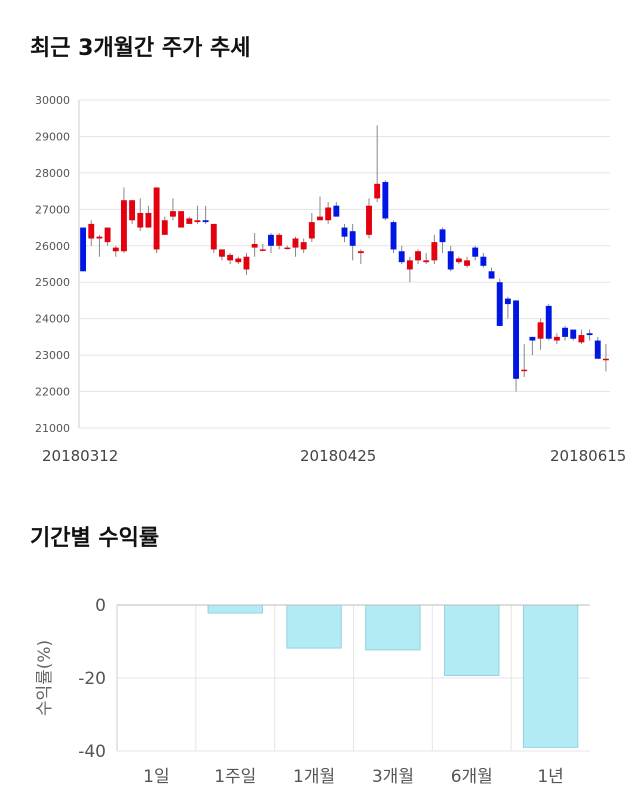 This screenshot has width=640, height=810. What do you see at coordinates (588, 456) in the screenshot?
I see `candle-x-tick-label: 20180615` at bounding box center [588, 456].